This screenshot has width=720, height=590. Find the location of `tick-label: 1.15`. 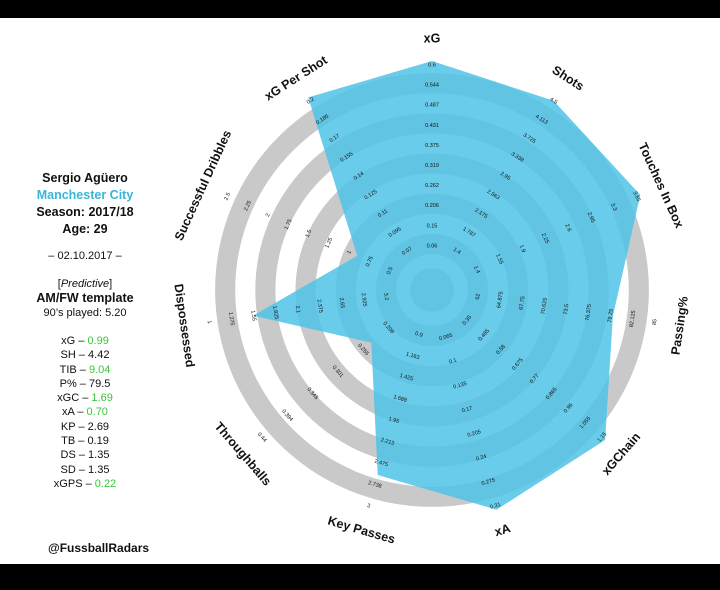

tick-label: 1.15 is located at coordinates (603, 438).